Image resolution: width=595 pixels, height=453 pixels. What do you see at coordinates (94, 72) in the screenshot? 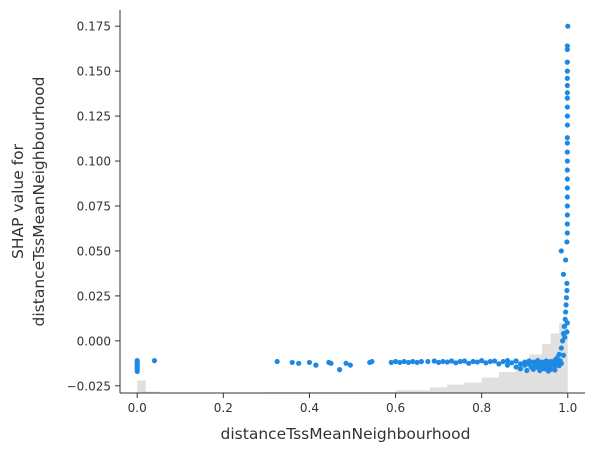
I see `y-tick-label: 0.150` at bounding box center [94, 72].